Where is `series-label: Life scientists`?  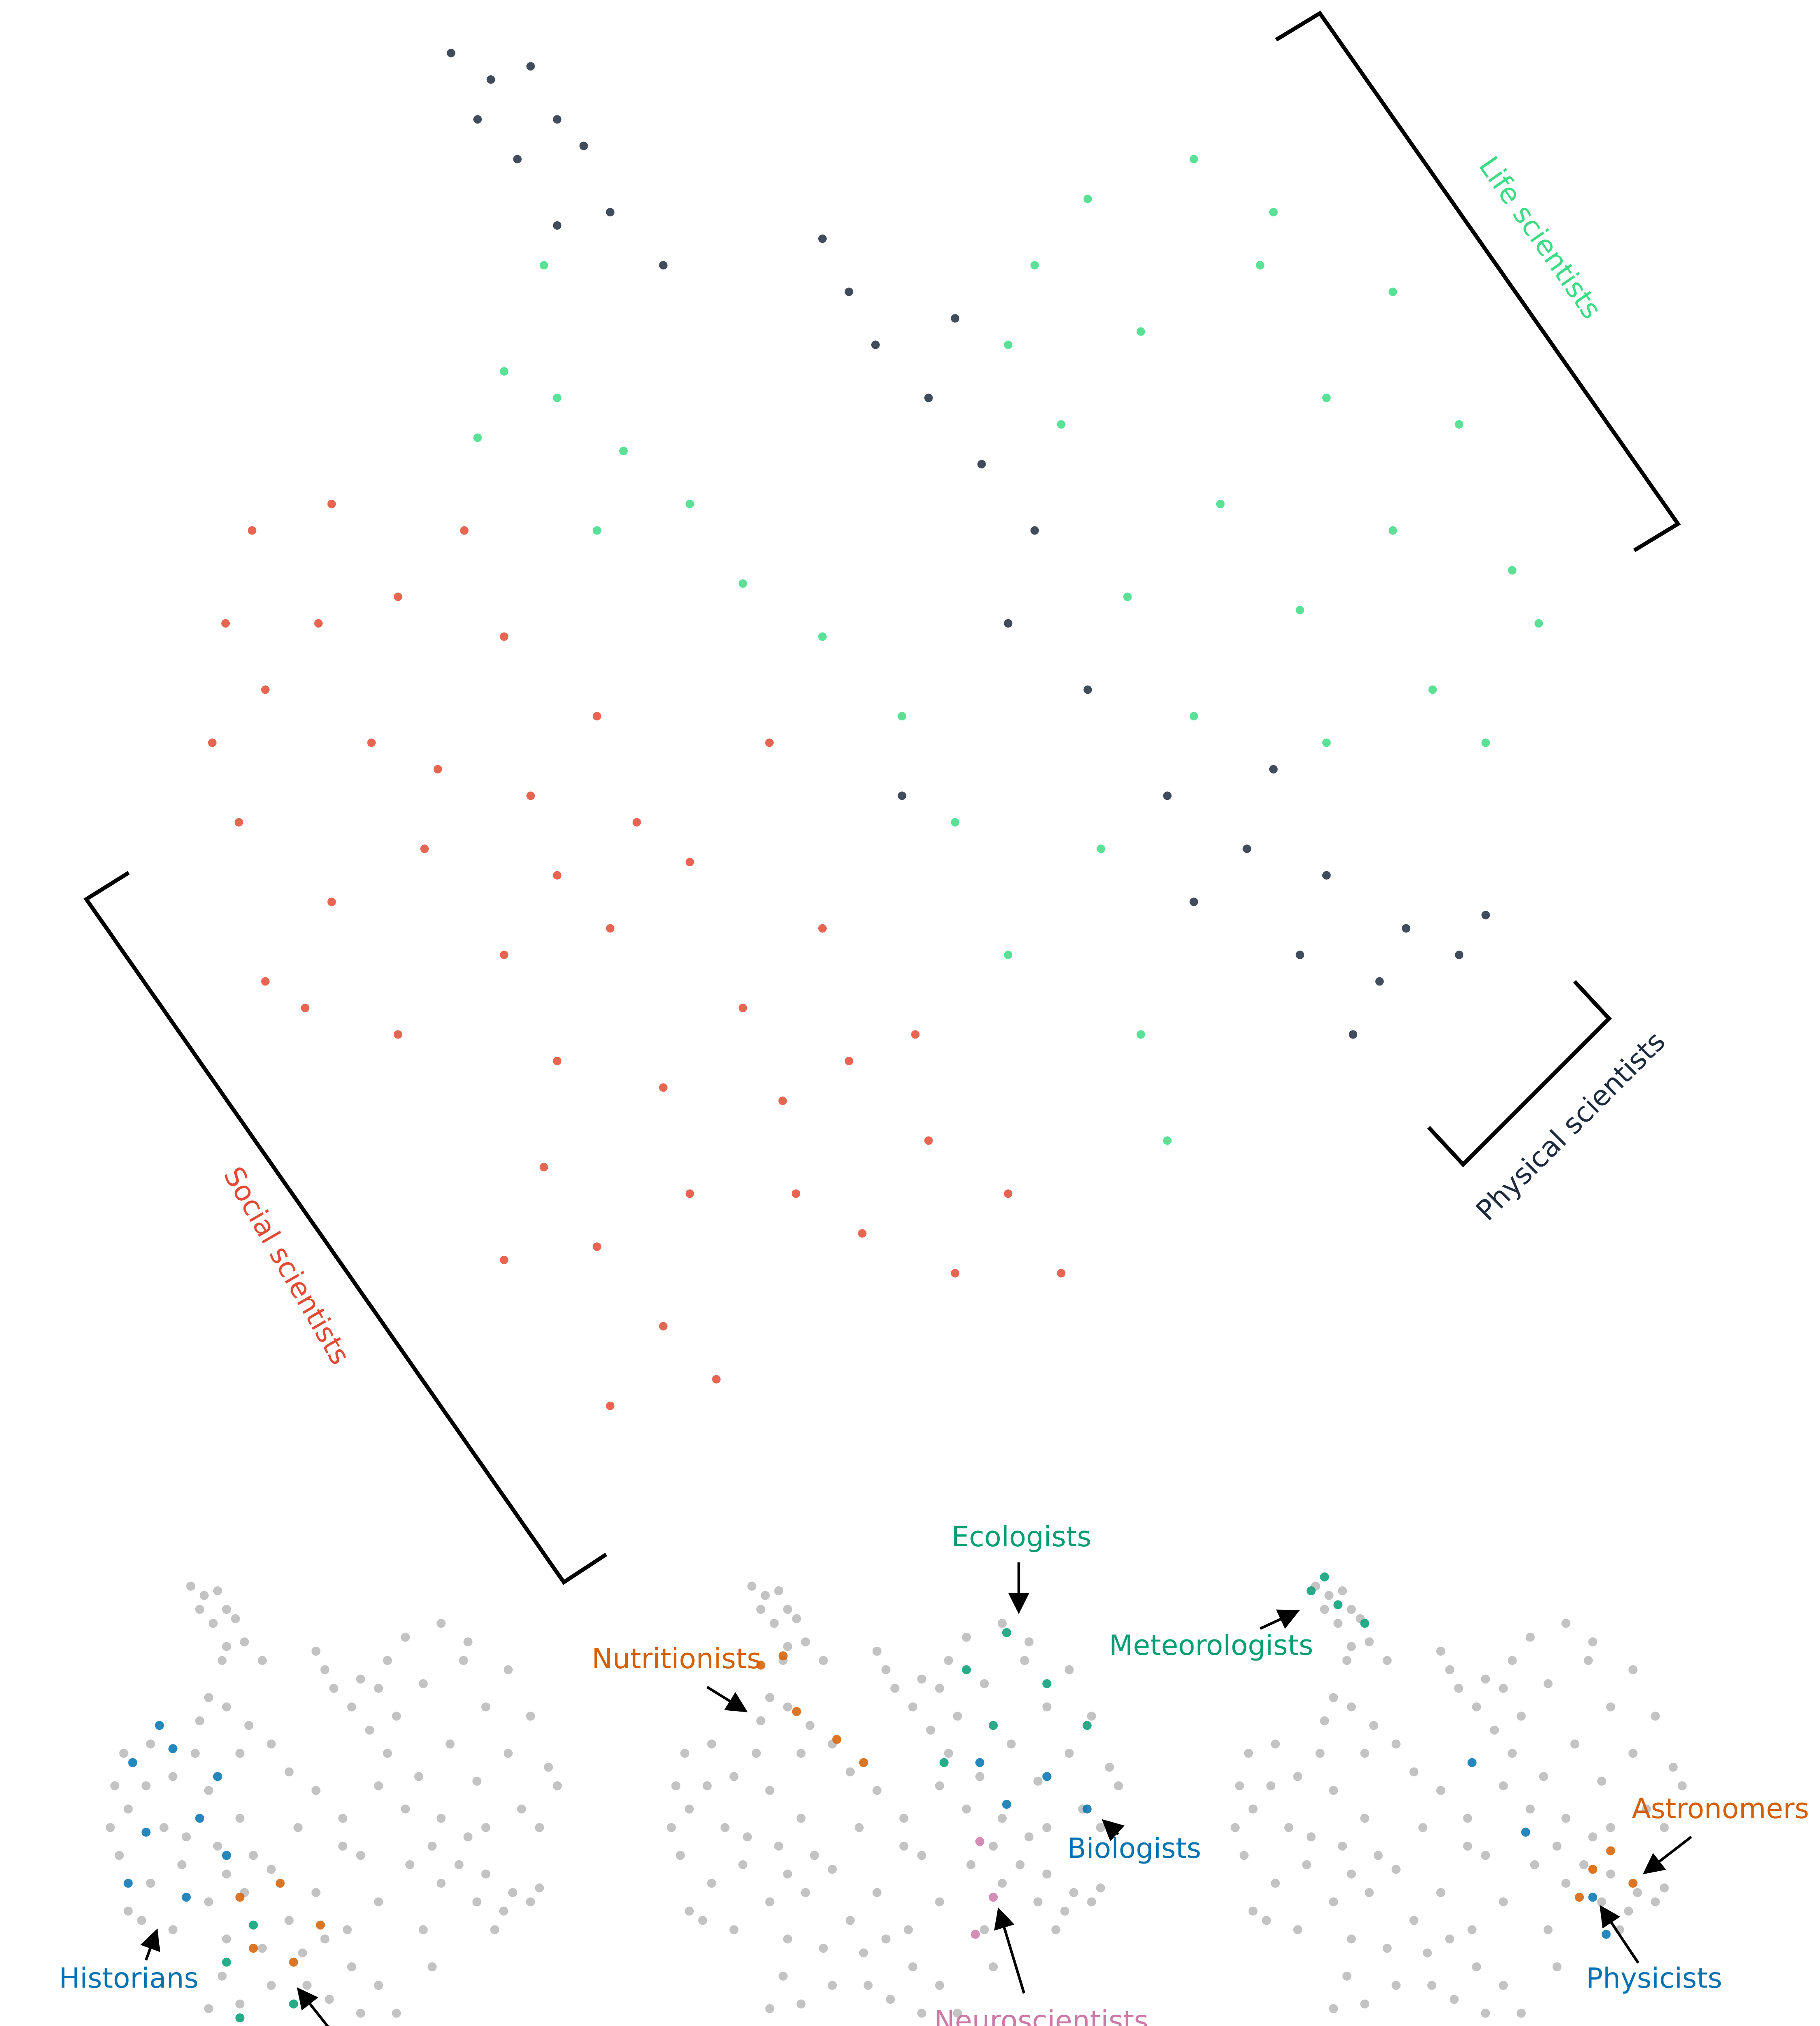
series-label: Life scientists is located at coordinates (1540, 238).